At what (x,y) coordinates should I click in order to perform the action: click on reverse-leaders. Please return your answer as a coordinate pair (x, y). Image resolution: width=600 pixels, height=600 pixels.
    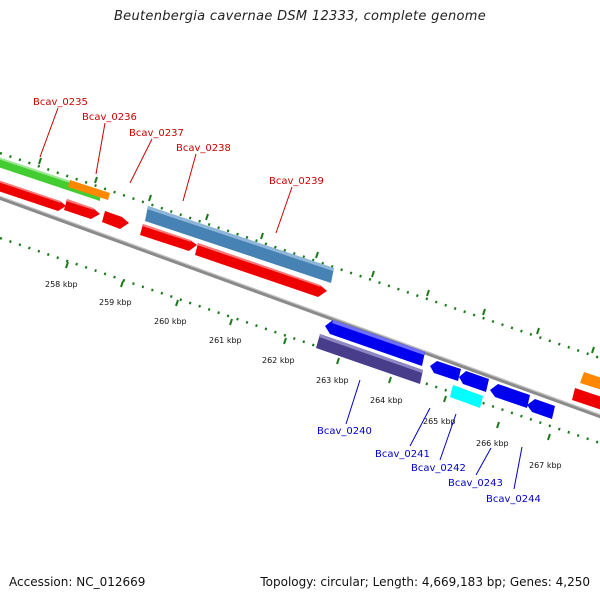
    Looking at the image, I should click on (434, 434).